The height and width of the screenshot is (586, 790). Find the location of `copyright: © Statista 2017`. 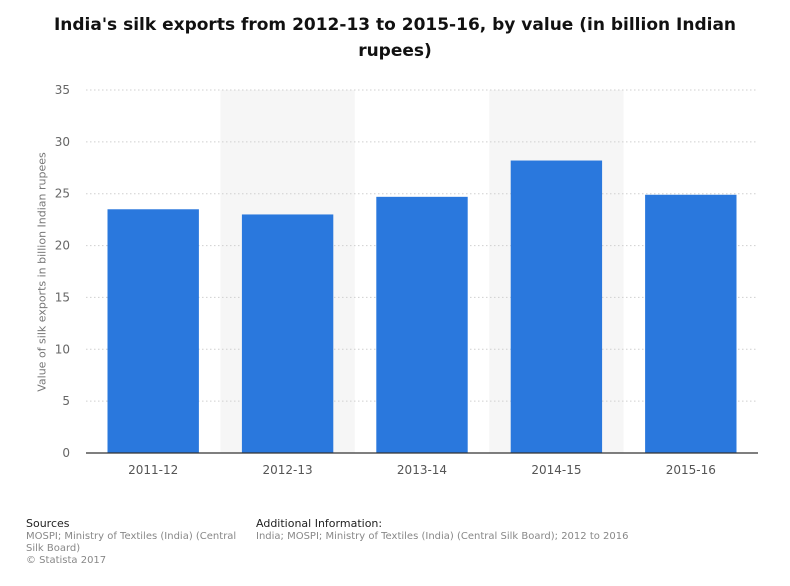

copyright: © Statista 2017 is located at coordinates (66, 560).